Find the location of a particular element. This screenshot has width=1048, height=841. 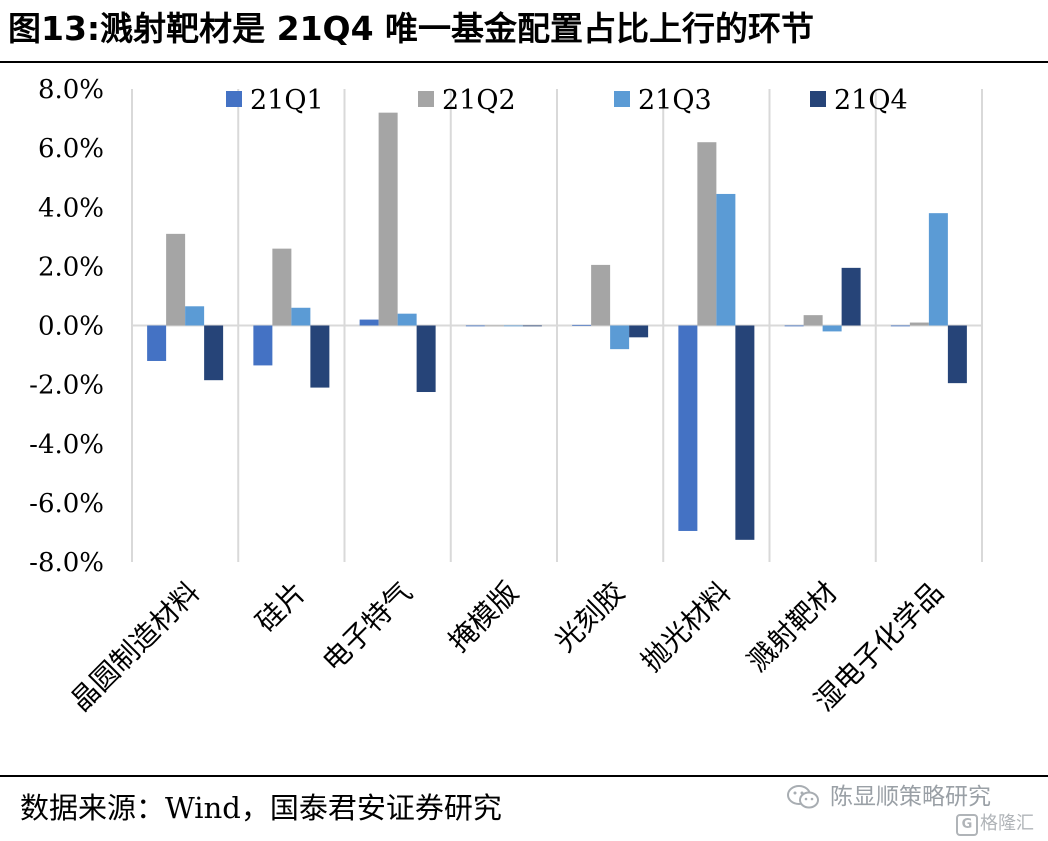

x-category-label: 溅射靶材 is located at coordinates (792, 627).